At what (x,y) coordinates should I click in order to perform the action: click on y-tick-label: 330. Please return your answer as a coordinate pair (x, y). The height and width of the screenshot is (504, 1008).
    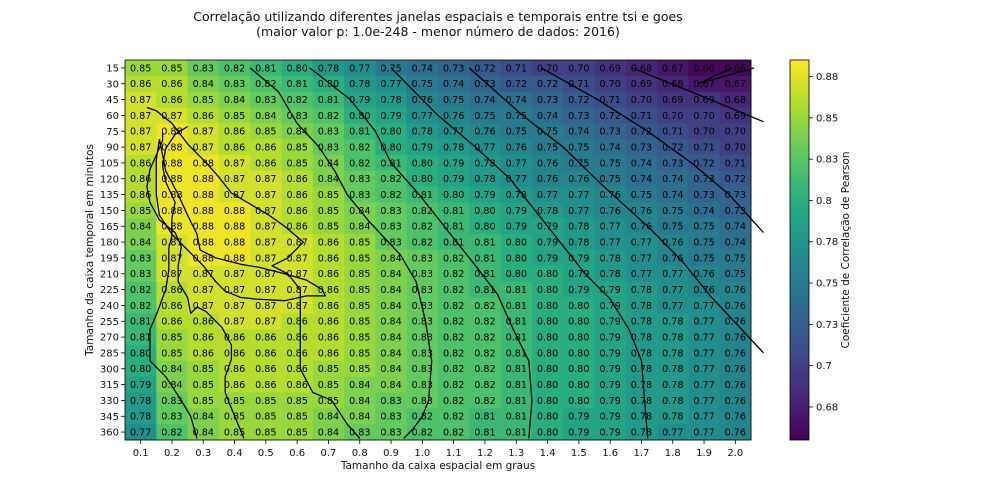
    Looking at the image, I should click on (109, 401).